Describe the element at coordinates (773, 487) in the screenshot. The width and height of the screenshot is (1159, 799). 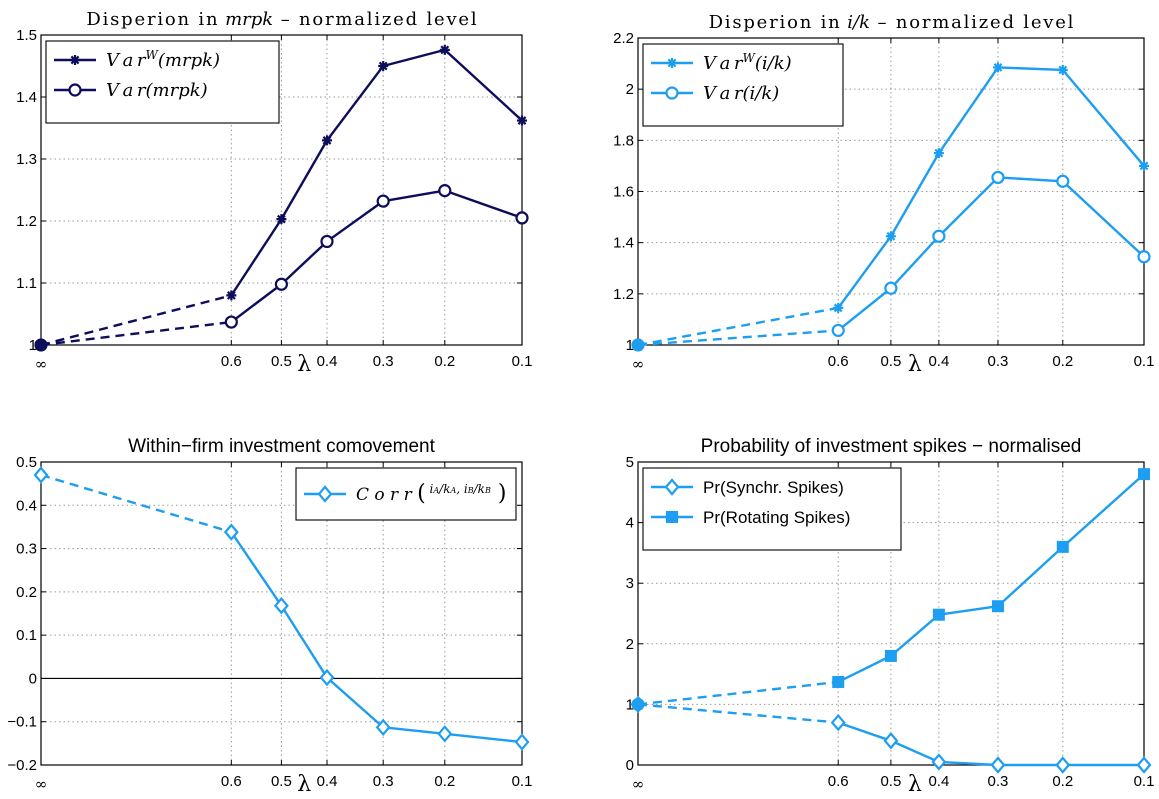
I see `legend-label: Pr(Synchr. Spikes)` at that location.